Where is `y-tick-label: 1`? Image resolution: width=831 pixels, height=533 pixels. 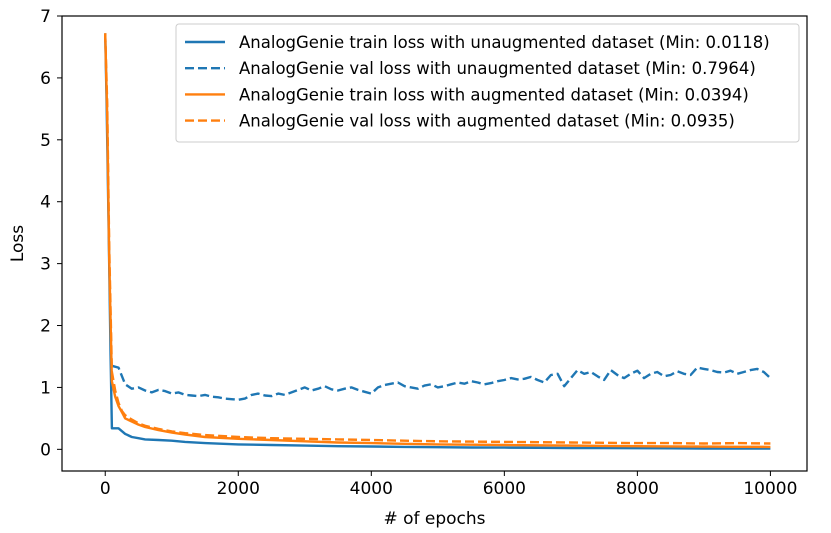 y-tick-label: 1 is located at coordinates (45, 388).